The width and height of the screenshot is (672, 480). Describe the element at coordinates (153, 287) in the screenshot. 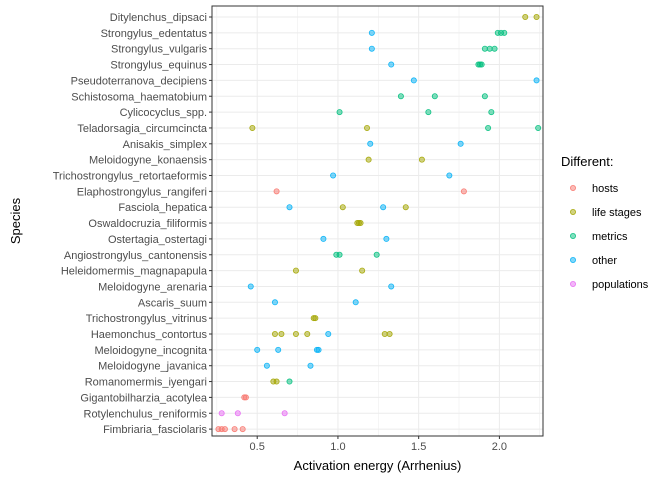

I see `y-tick-label: Meloidogyne_arenaria` at that location.